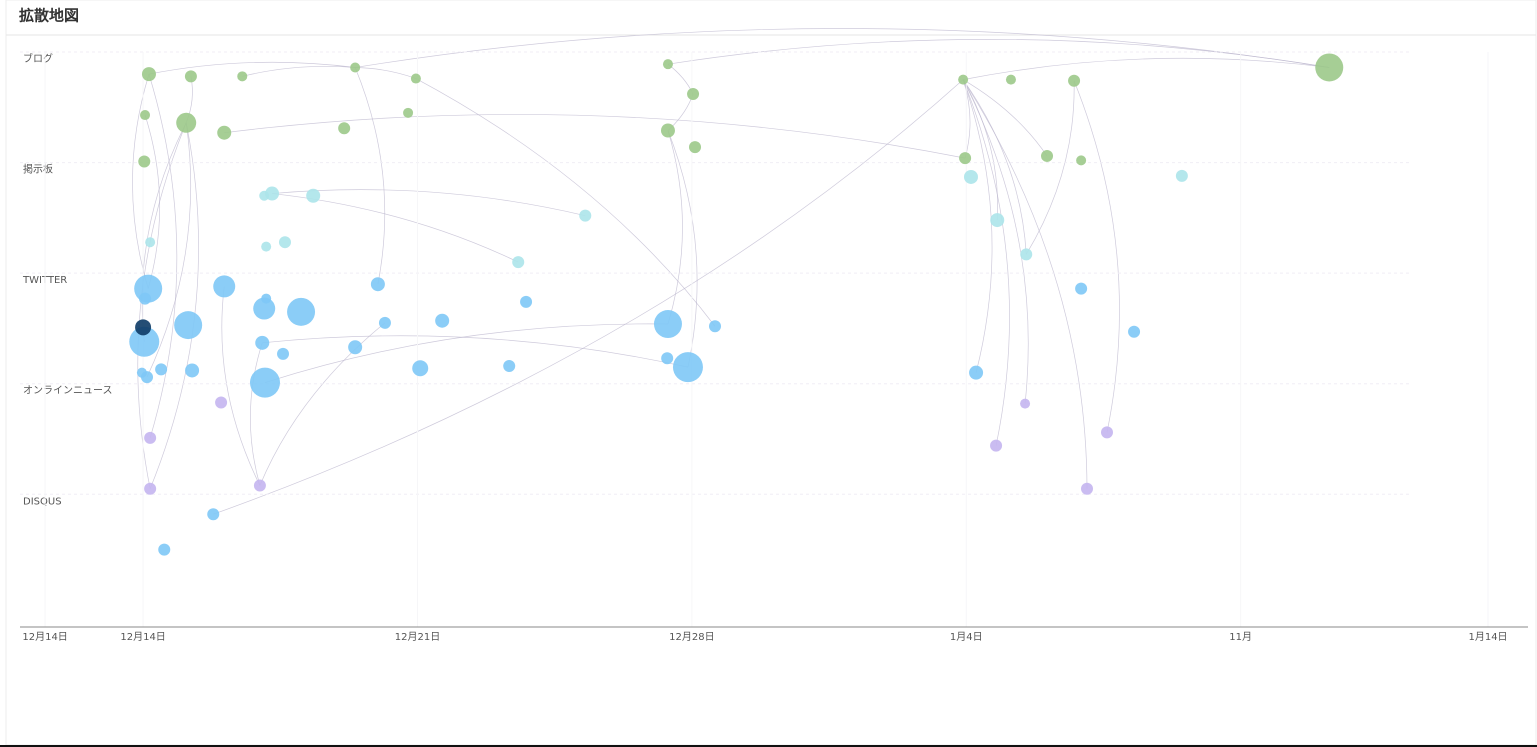 The width and height of the screenshot is (1537, 747). What do you see at coordinates (1487, 637) in the screenshot?
I see `x-tick-label: 1月14日` at bounding box center [1487, 637].